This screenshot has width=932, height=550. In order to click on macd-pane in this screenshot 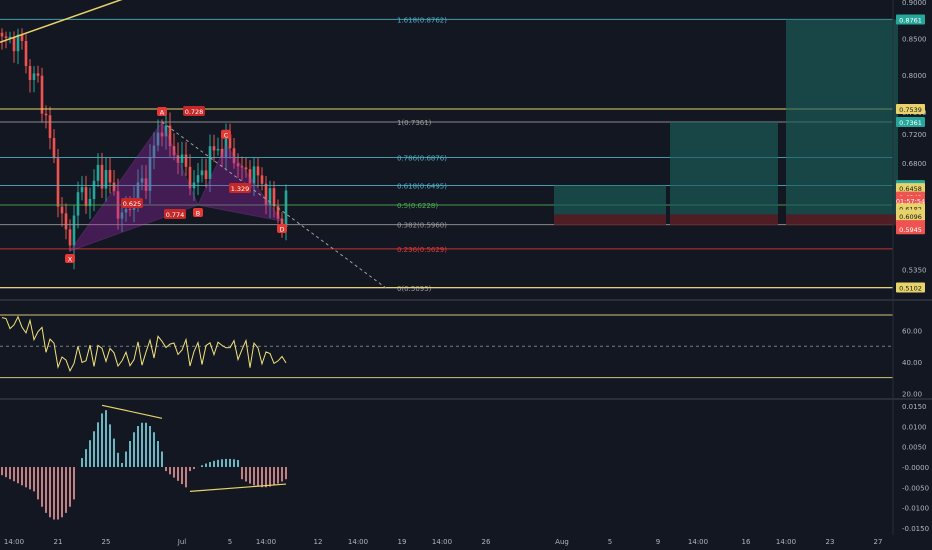, I will do `click(144, 462)`.